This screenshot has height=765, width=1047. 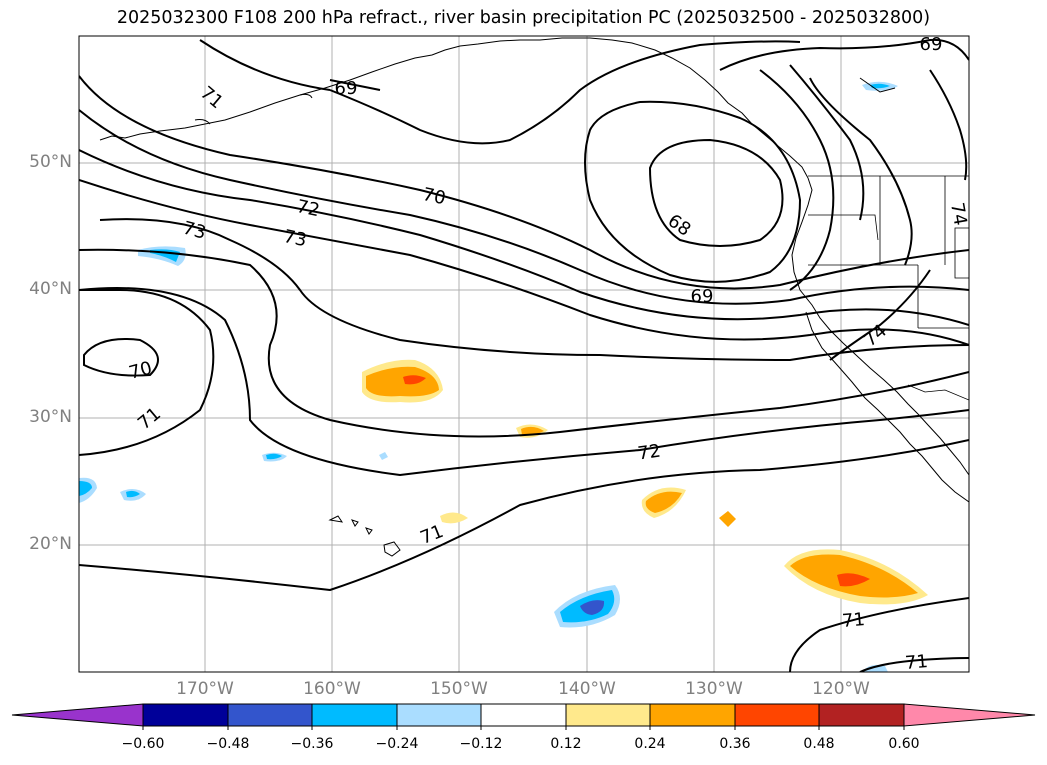 I want to click on colorbar-tick-label: 0.60, so click(x=904, y=744).